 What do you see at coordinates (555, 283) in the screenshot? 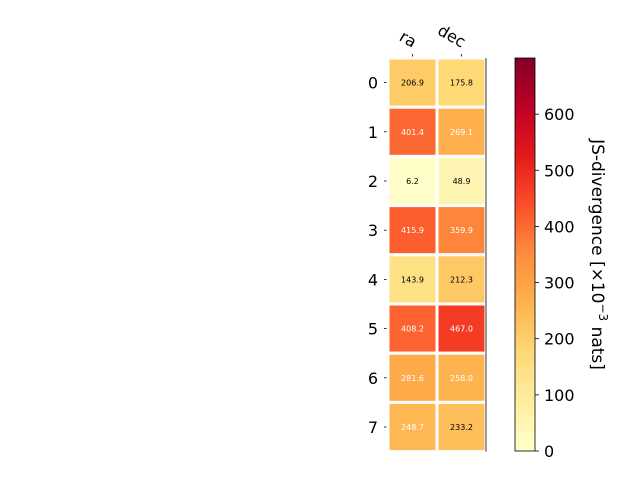
I see `colorbar-ticks: 0 100 200 300 400 500 600` at bounding box center [555, 283].